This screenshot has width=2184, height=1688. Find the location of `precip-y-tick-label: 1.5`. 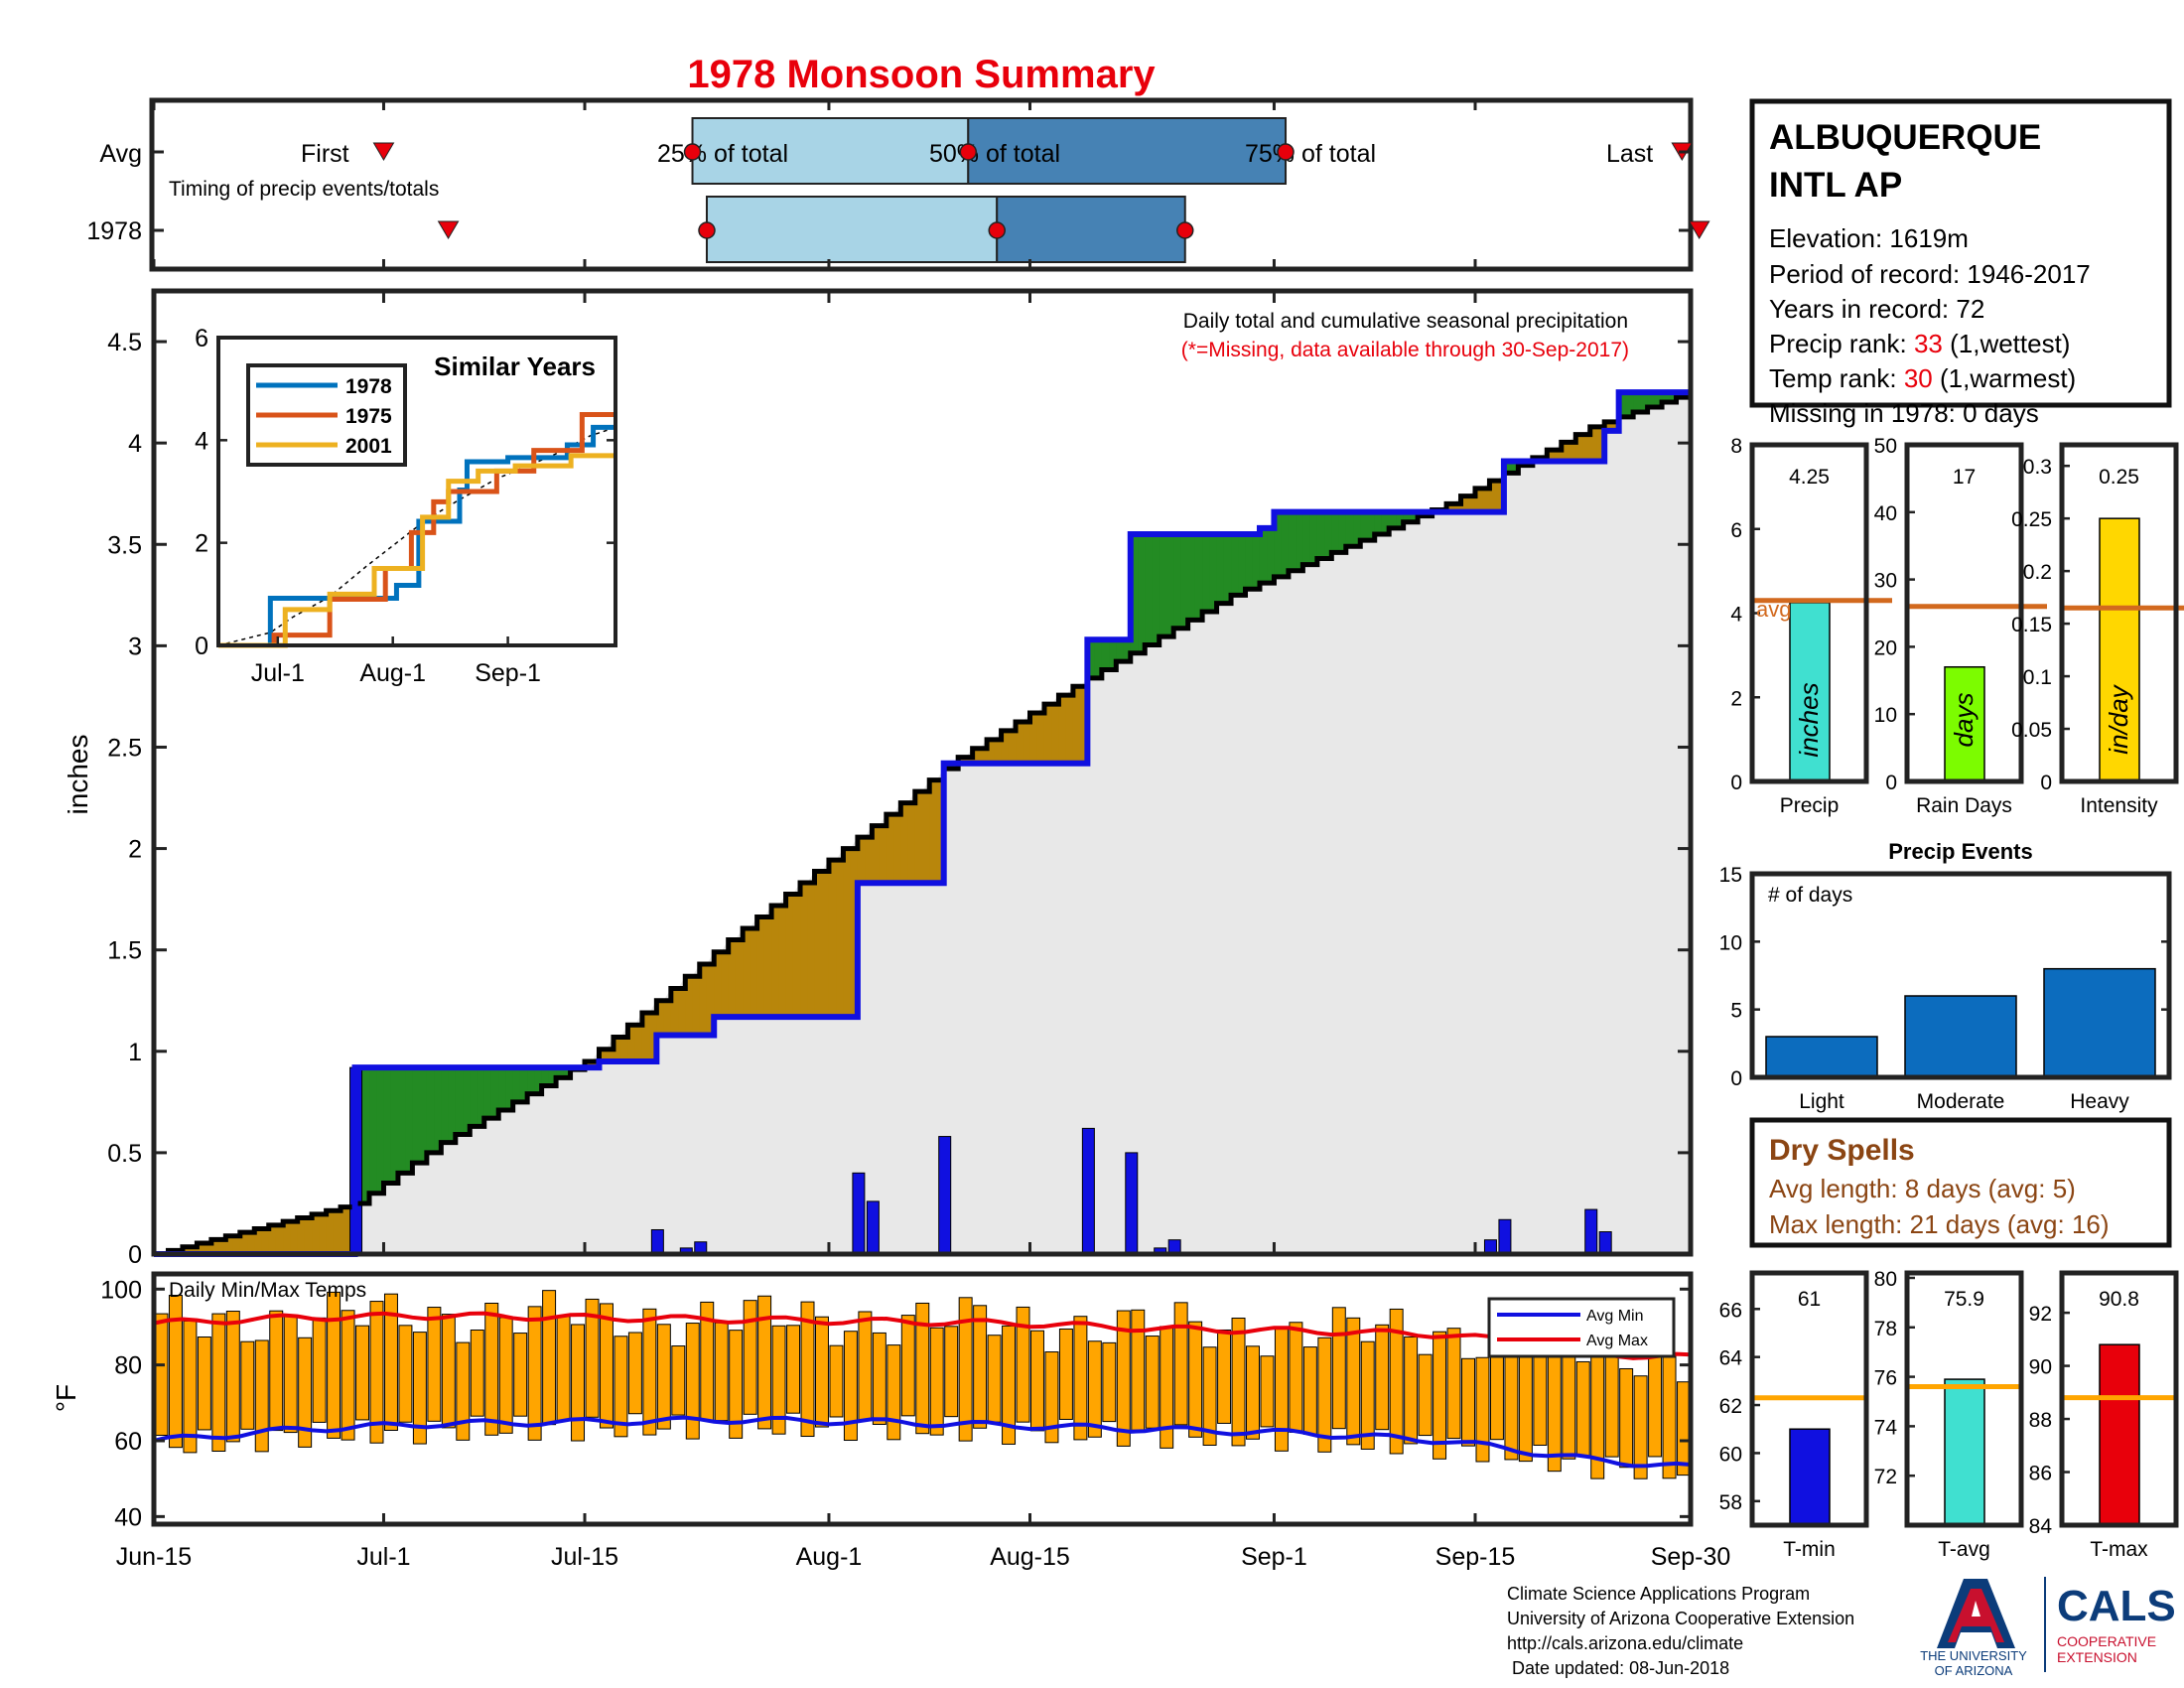

precip-y-tick-label: 1.5 is located at coordinates (124, 951).